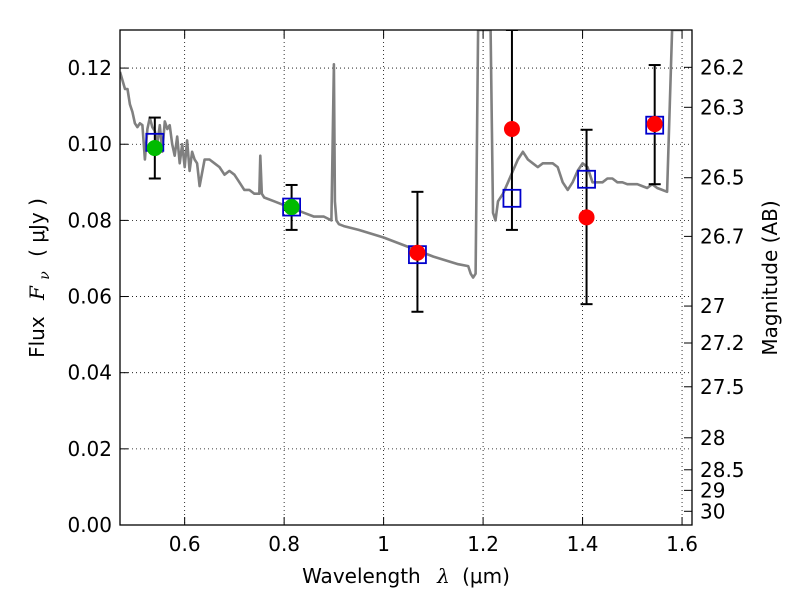 This screenshot has height=600, width=800. Describe the element at coordinates (722, 387) in the screenshot. I see `right-tick-label: 27.5` at that location.